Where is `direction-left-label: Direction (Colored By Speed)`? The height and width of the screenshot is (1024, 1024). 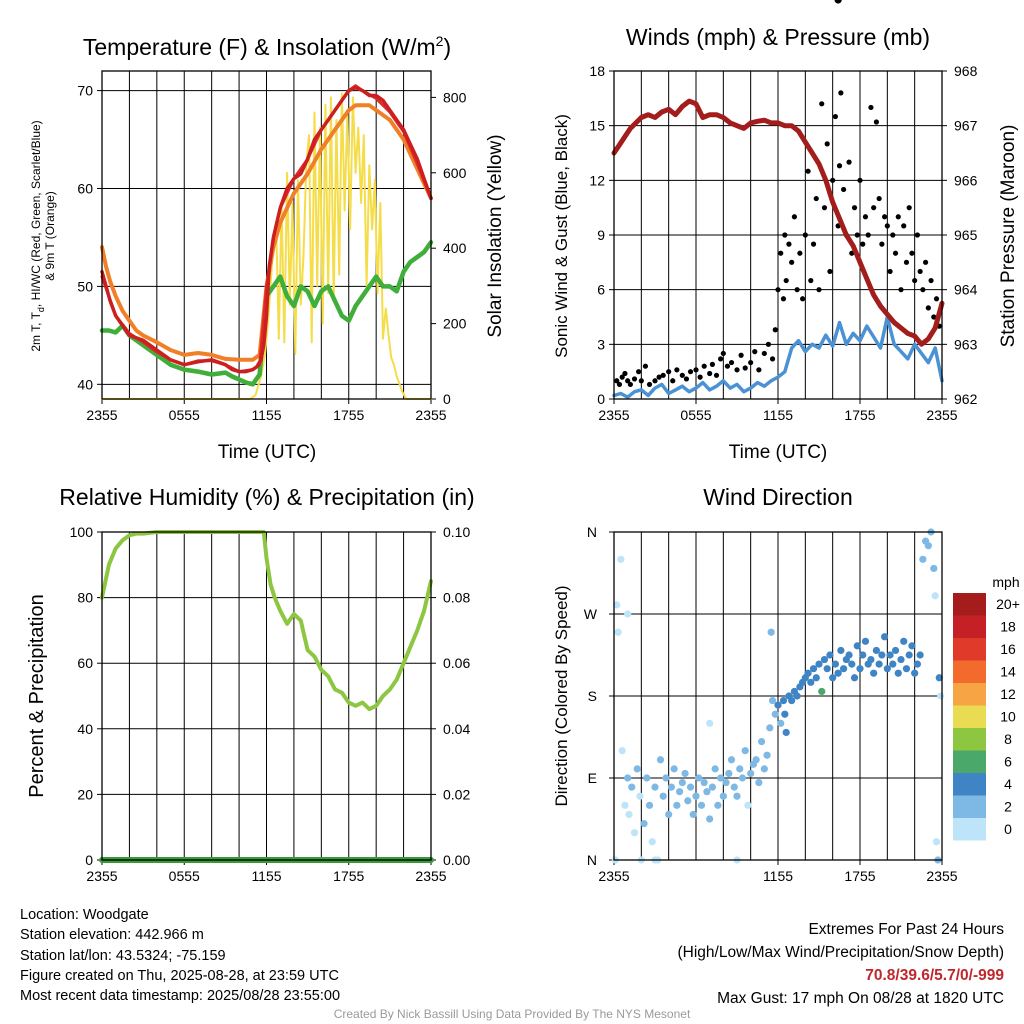 direction-left-label: Direction (Colored By Speed) is located at coordinates (561, 695).